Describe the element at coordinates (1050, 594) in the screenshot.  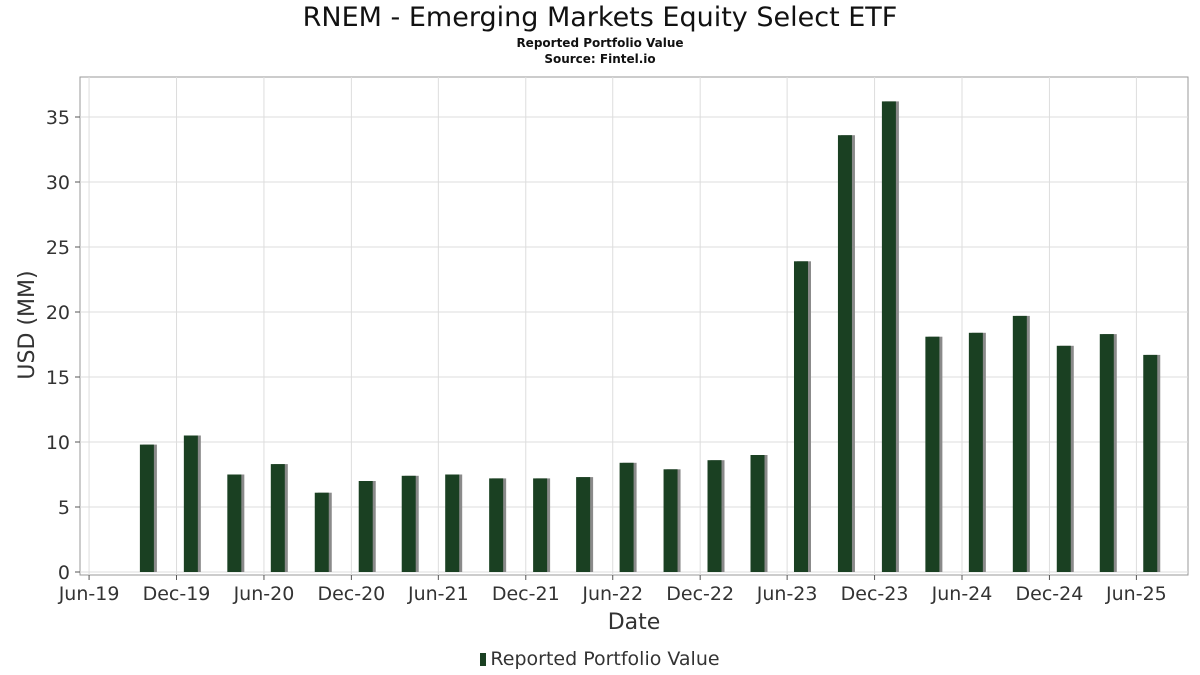
I see `x-tick-label: Dec-24` at that location.